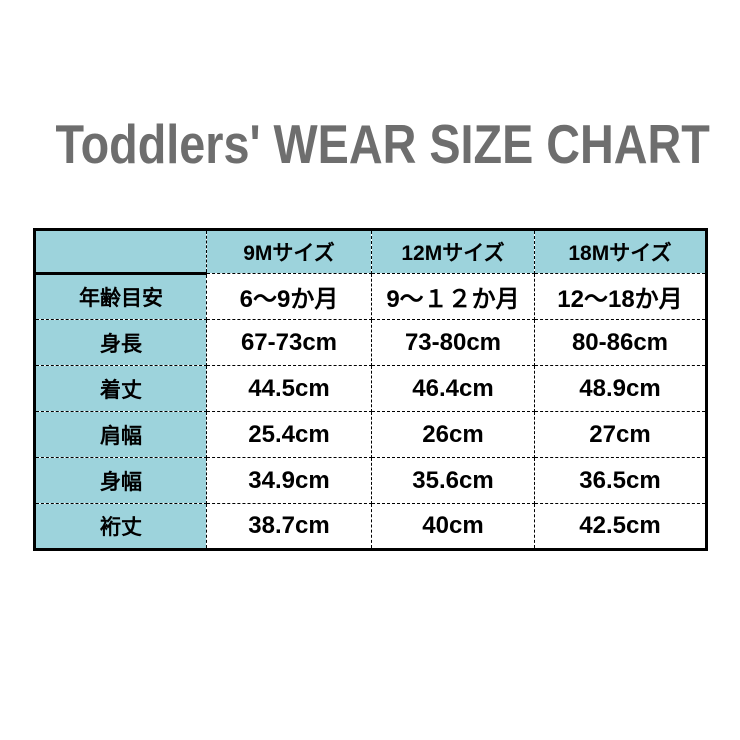  What do you see at coordinates (453, 296) in the screenshot?
I see `value-cell: 9～１２か月` at bounding box center [453, 296].